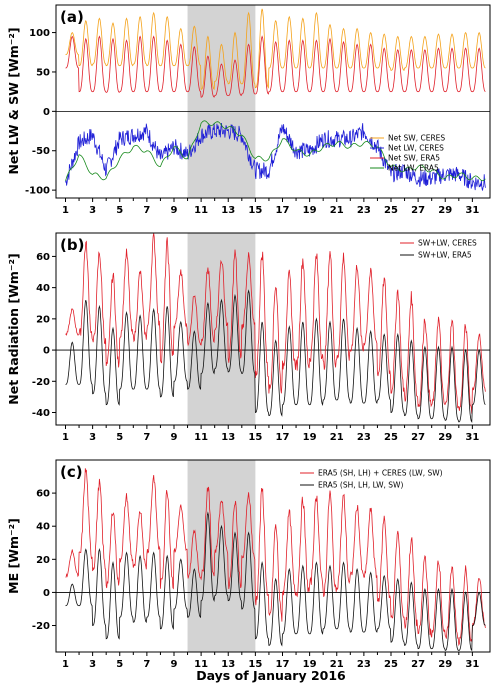 The width and height of the screenshot is (500, 688). I want to click on x-axis-label: Days of January 2016, so click(271, 675).